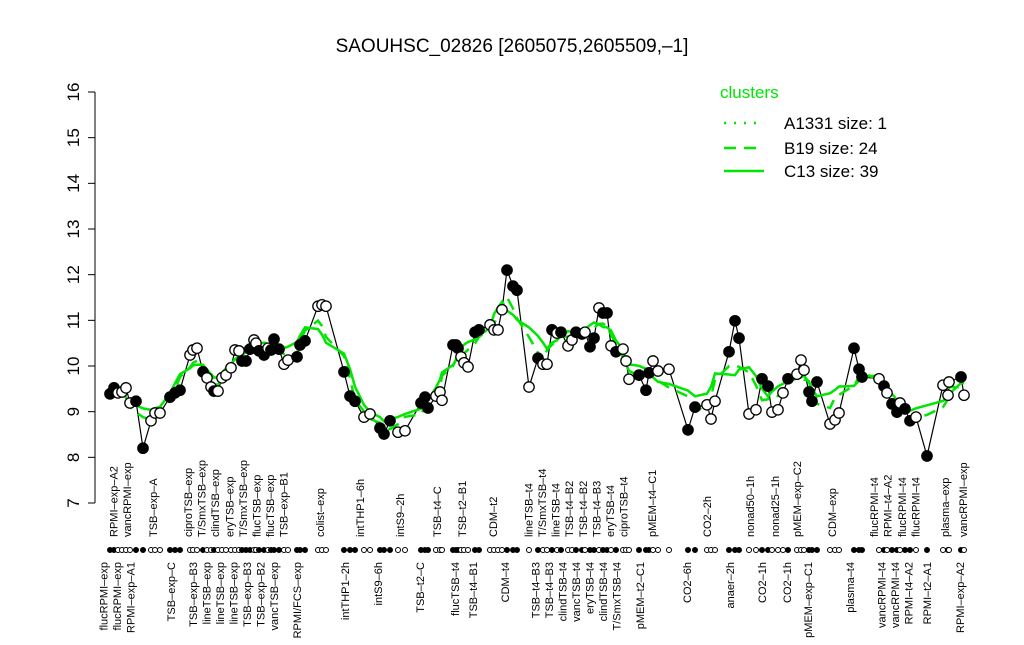 The height and width of the screenshot is (645, 1024). What do you see at coordinates (653, 503) in the screenshot?
I see `x-label-top: pMEM–t4–C1` at bounding box center [653, 503].